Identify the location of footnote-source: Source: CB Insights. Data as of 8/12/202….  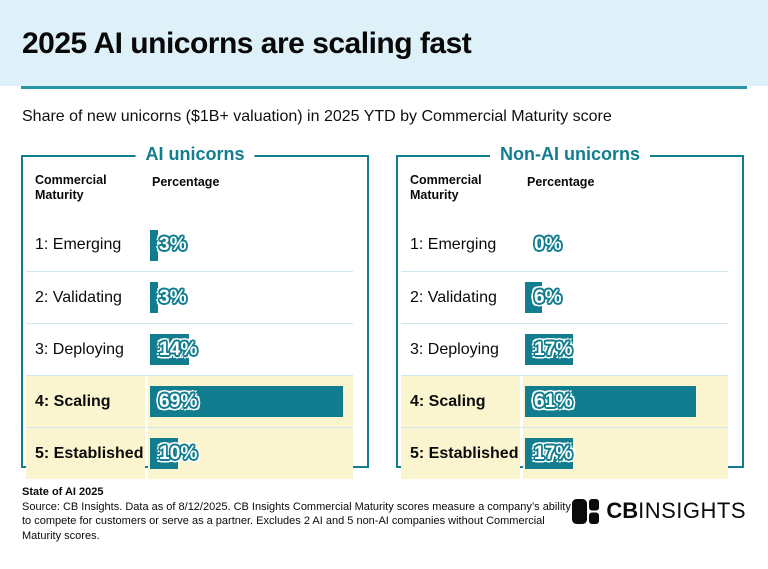
(296, 521).